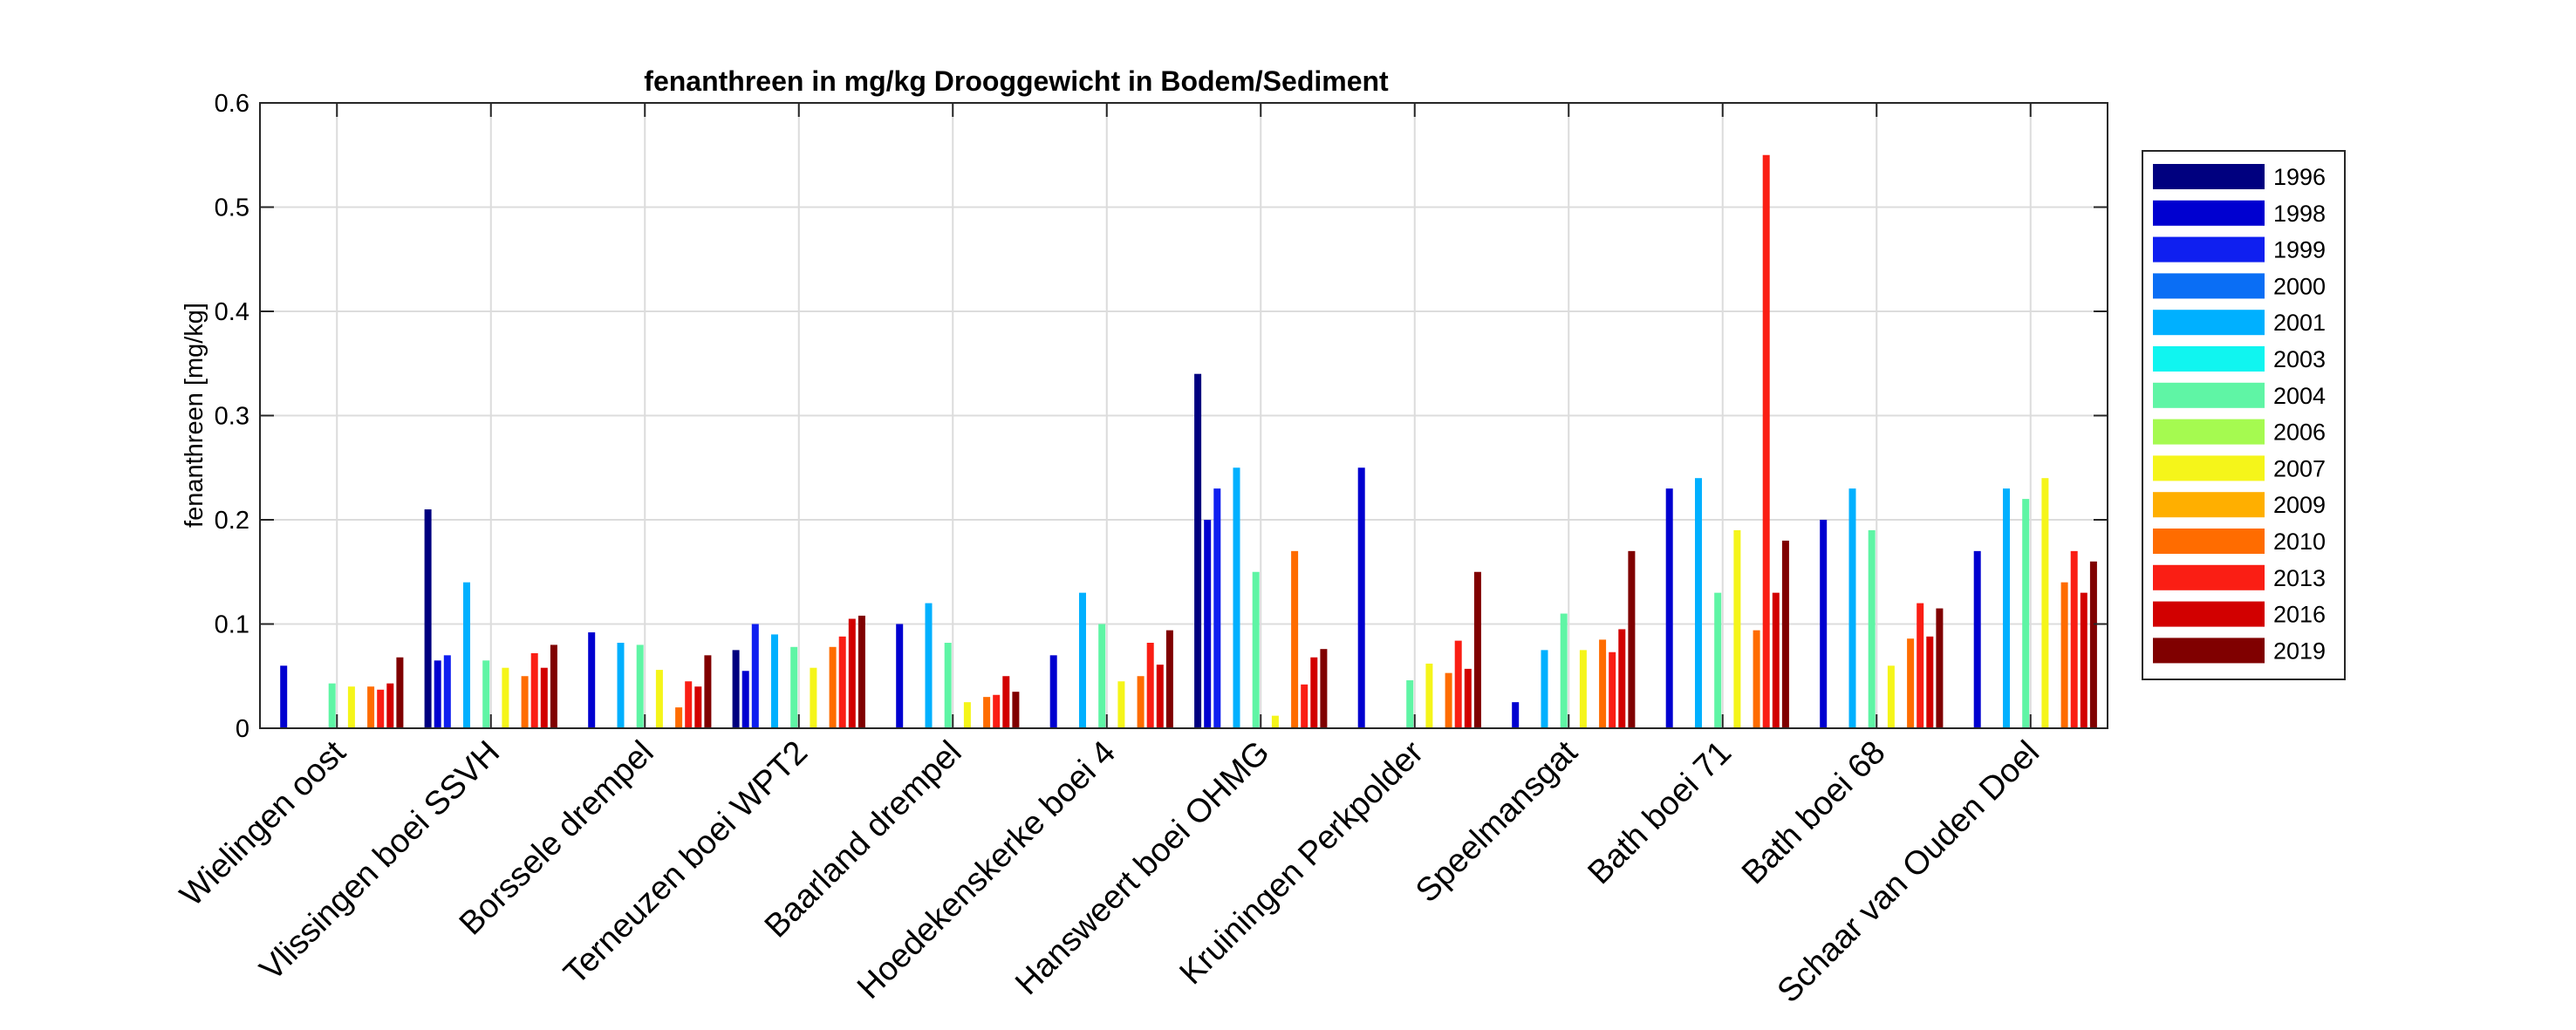  What do you see at coordinates (232, 104) in the screenshot?
I see `y-tick-label: 0.6` at bounding box center [232, 104].